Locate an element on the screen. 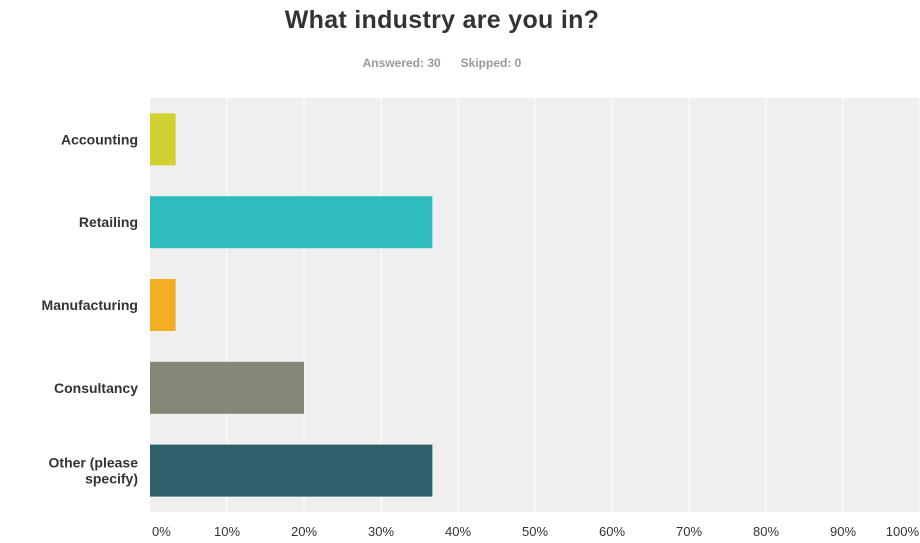  x-tick-label: 10% is located at coordinates (227, 531).